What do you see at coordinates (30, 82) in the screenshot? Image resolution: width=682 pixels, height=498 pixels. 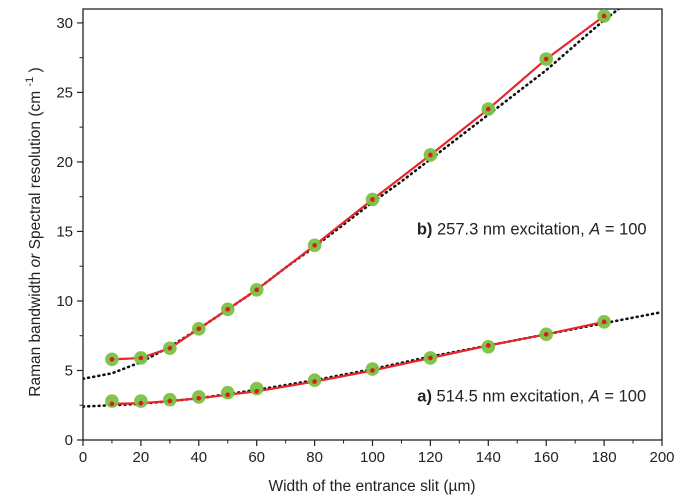 I see `y-axis-label-superscript: -1` at bounding box center [30, 82].